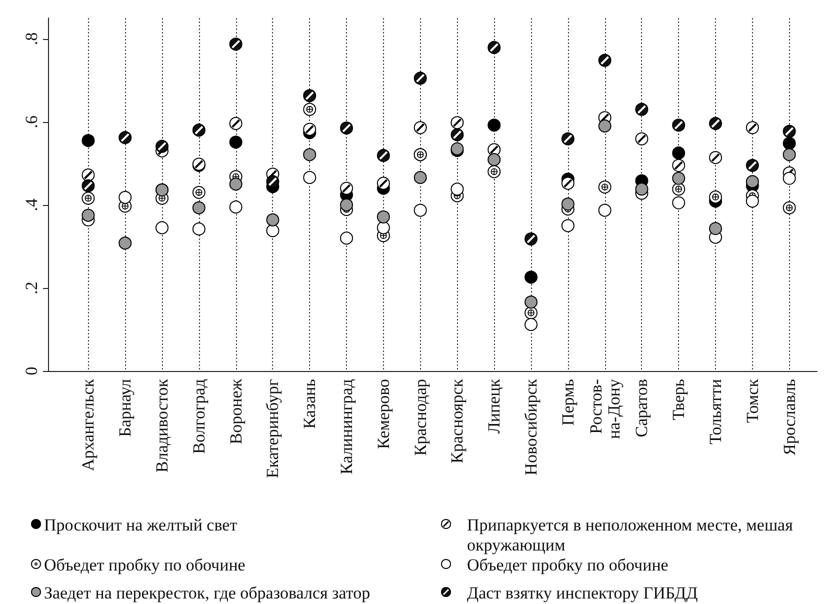  I want to click on x-tick-label: Калининград, so click(346, 426).